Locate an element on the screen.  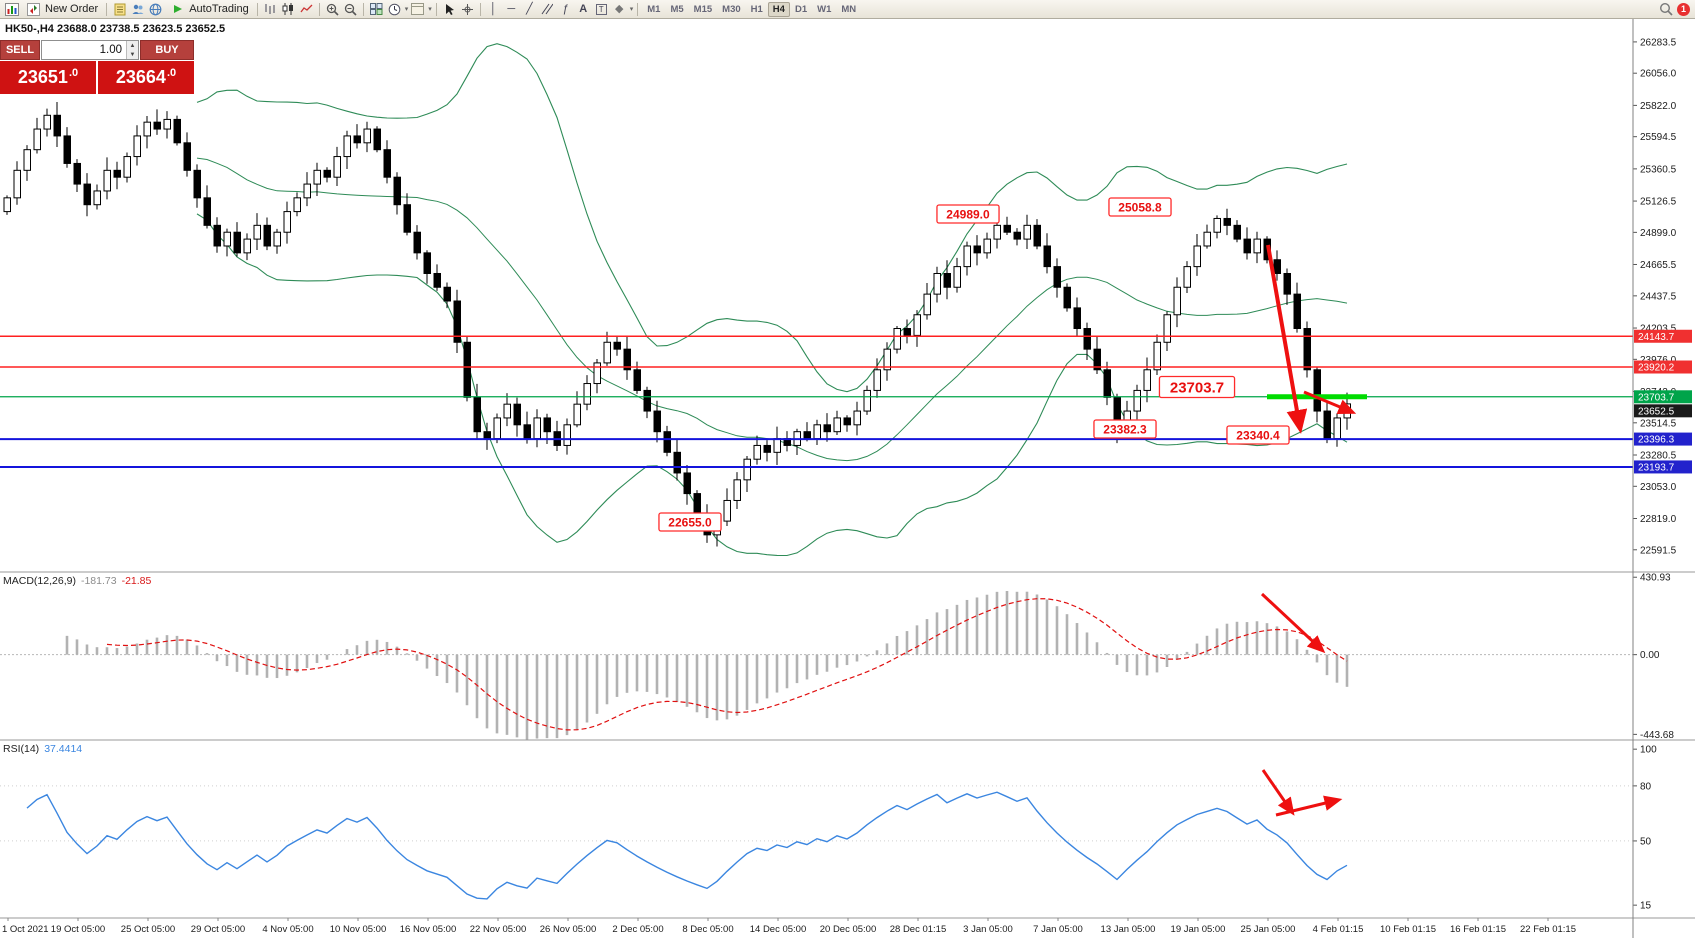
svg-text: 23976.0 is located at coordinates (1658, 360).